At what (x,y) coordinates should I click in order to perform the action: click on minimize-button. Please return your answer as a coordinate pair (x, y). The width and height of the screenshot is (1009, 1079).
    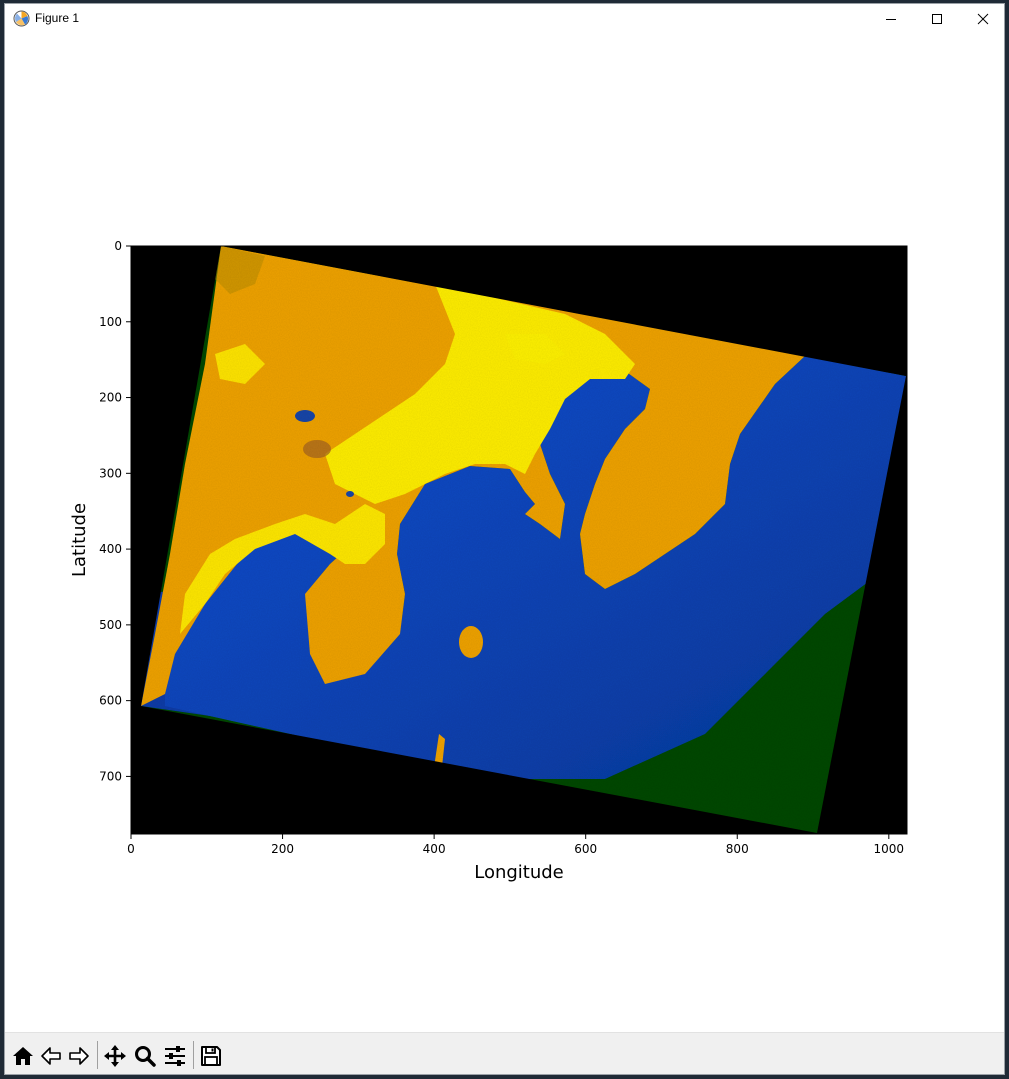
    Looking at the image, I should click on (891, 19).